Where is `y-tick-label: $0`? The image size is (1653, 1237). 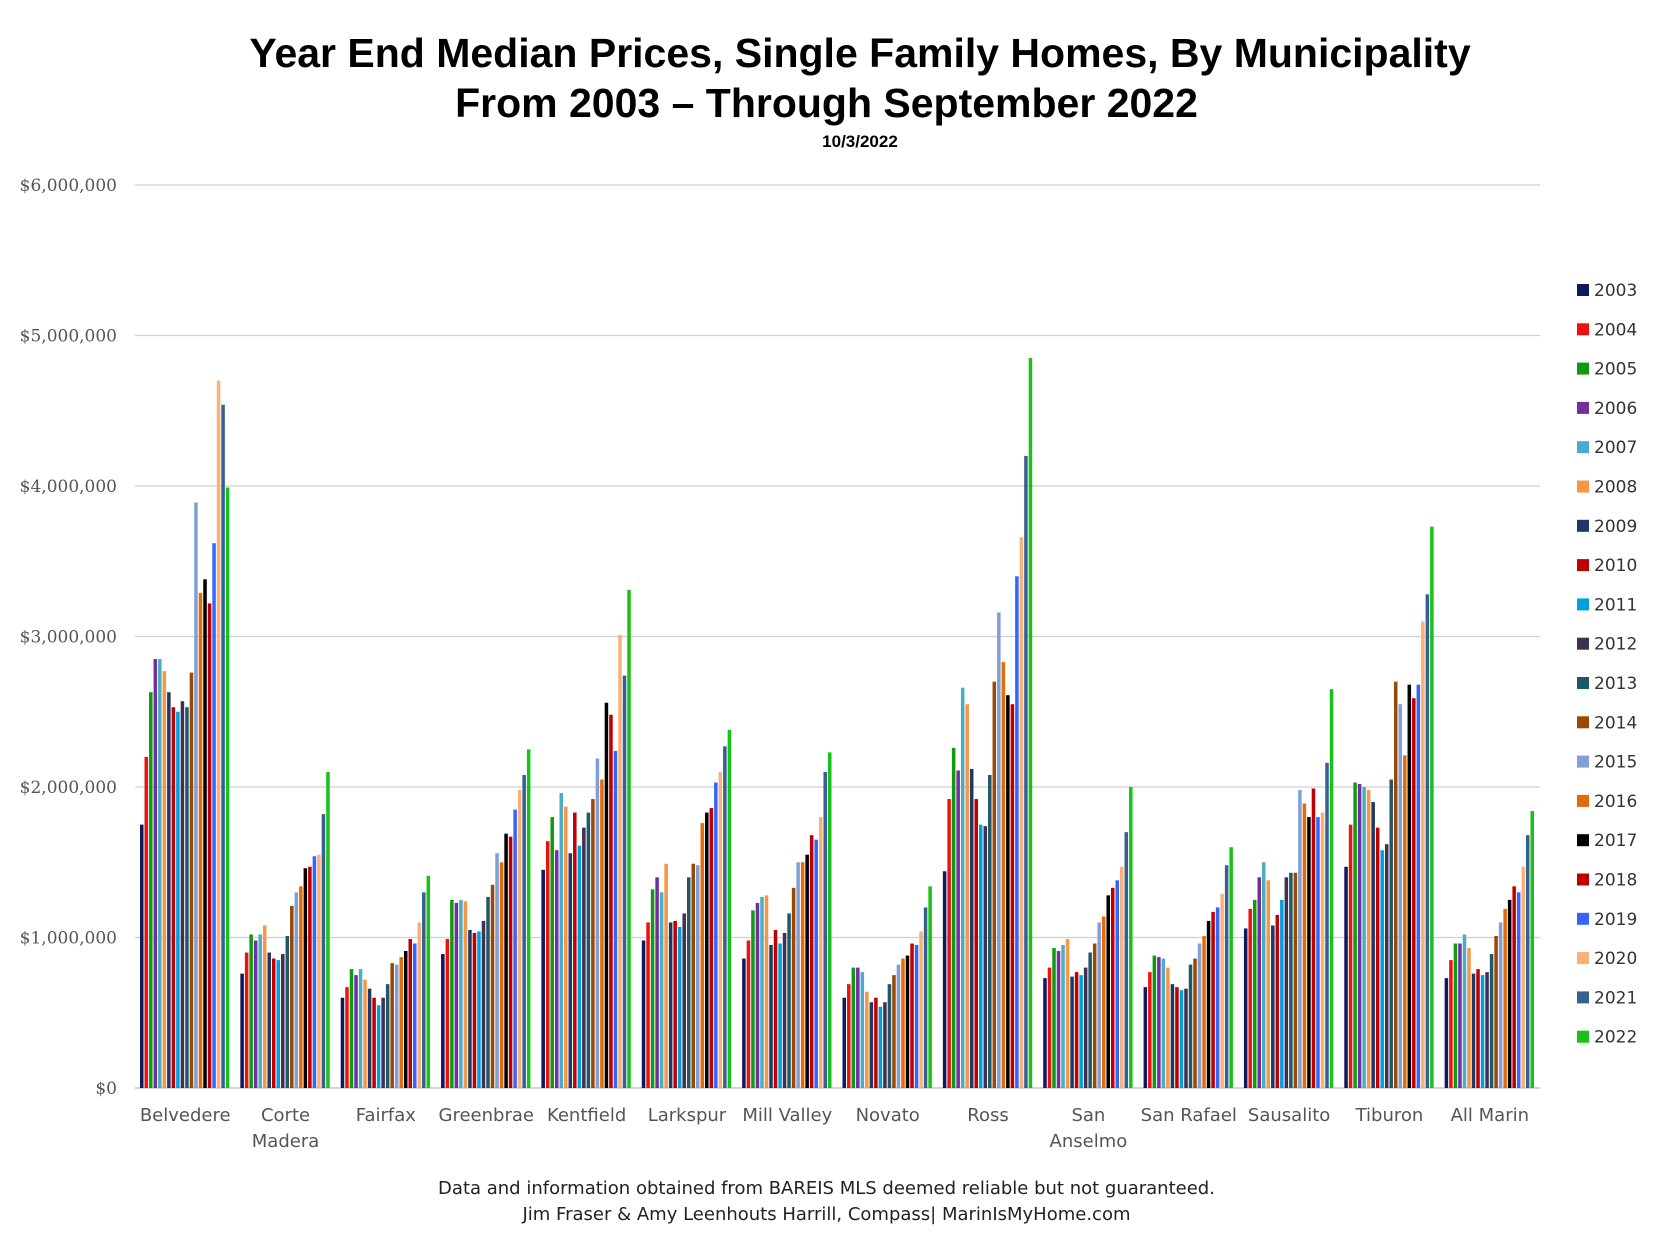
y-tick-label: $0 is located at coordinates (106, 1089).